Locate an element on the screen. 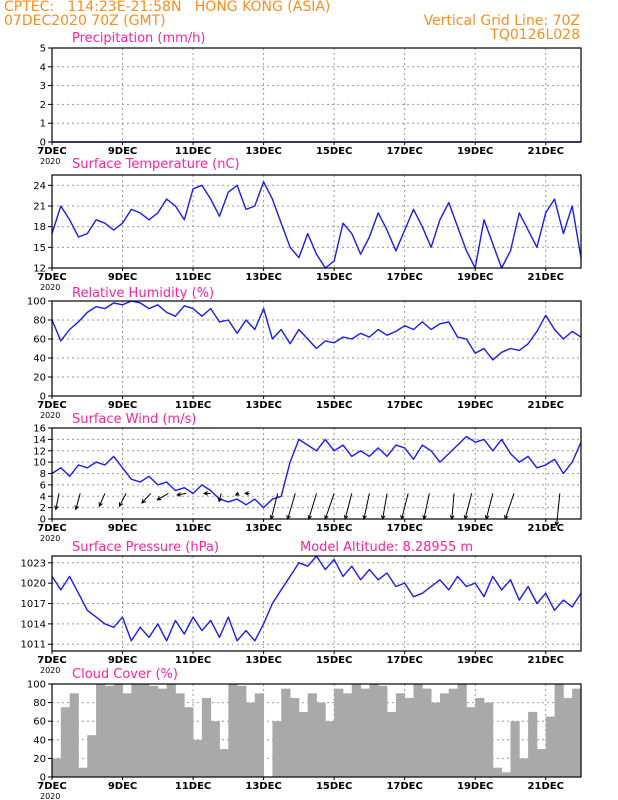 This screenshot has width=618, height=800. rh-xtick-label: 9DEC is located at coordinates (122, 405).